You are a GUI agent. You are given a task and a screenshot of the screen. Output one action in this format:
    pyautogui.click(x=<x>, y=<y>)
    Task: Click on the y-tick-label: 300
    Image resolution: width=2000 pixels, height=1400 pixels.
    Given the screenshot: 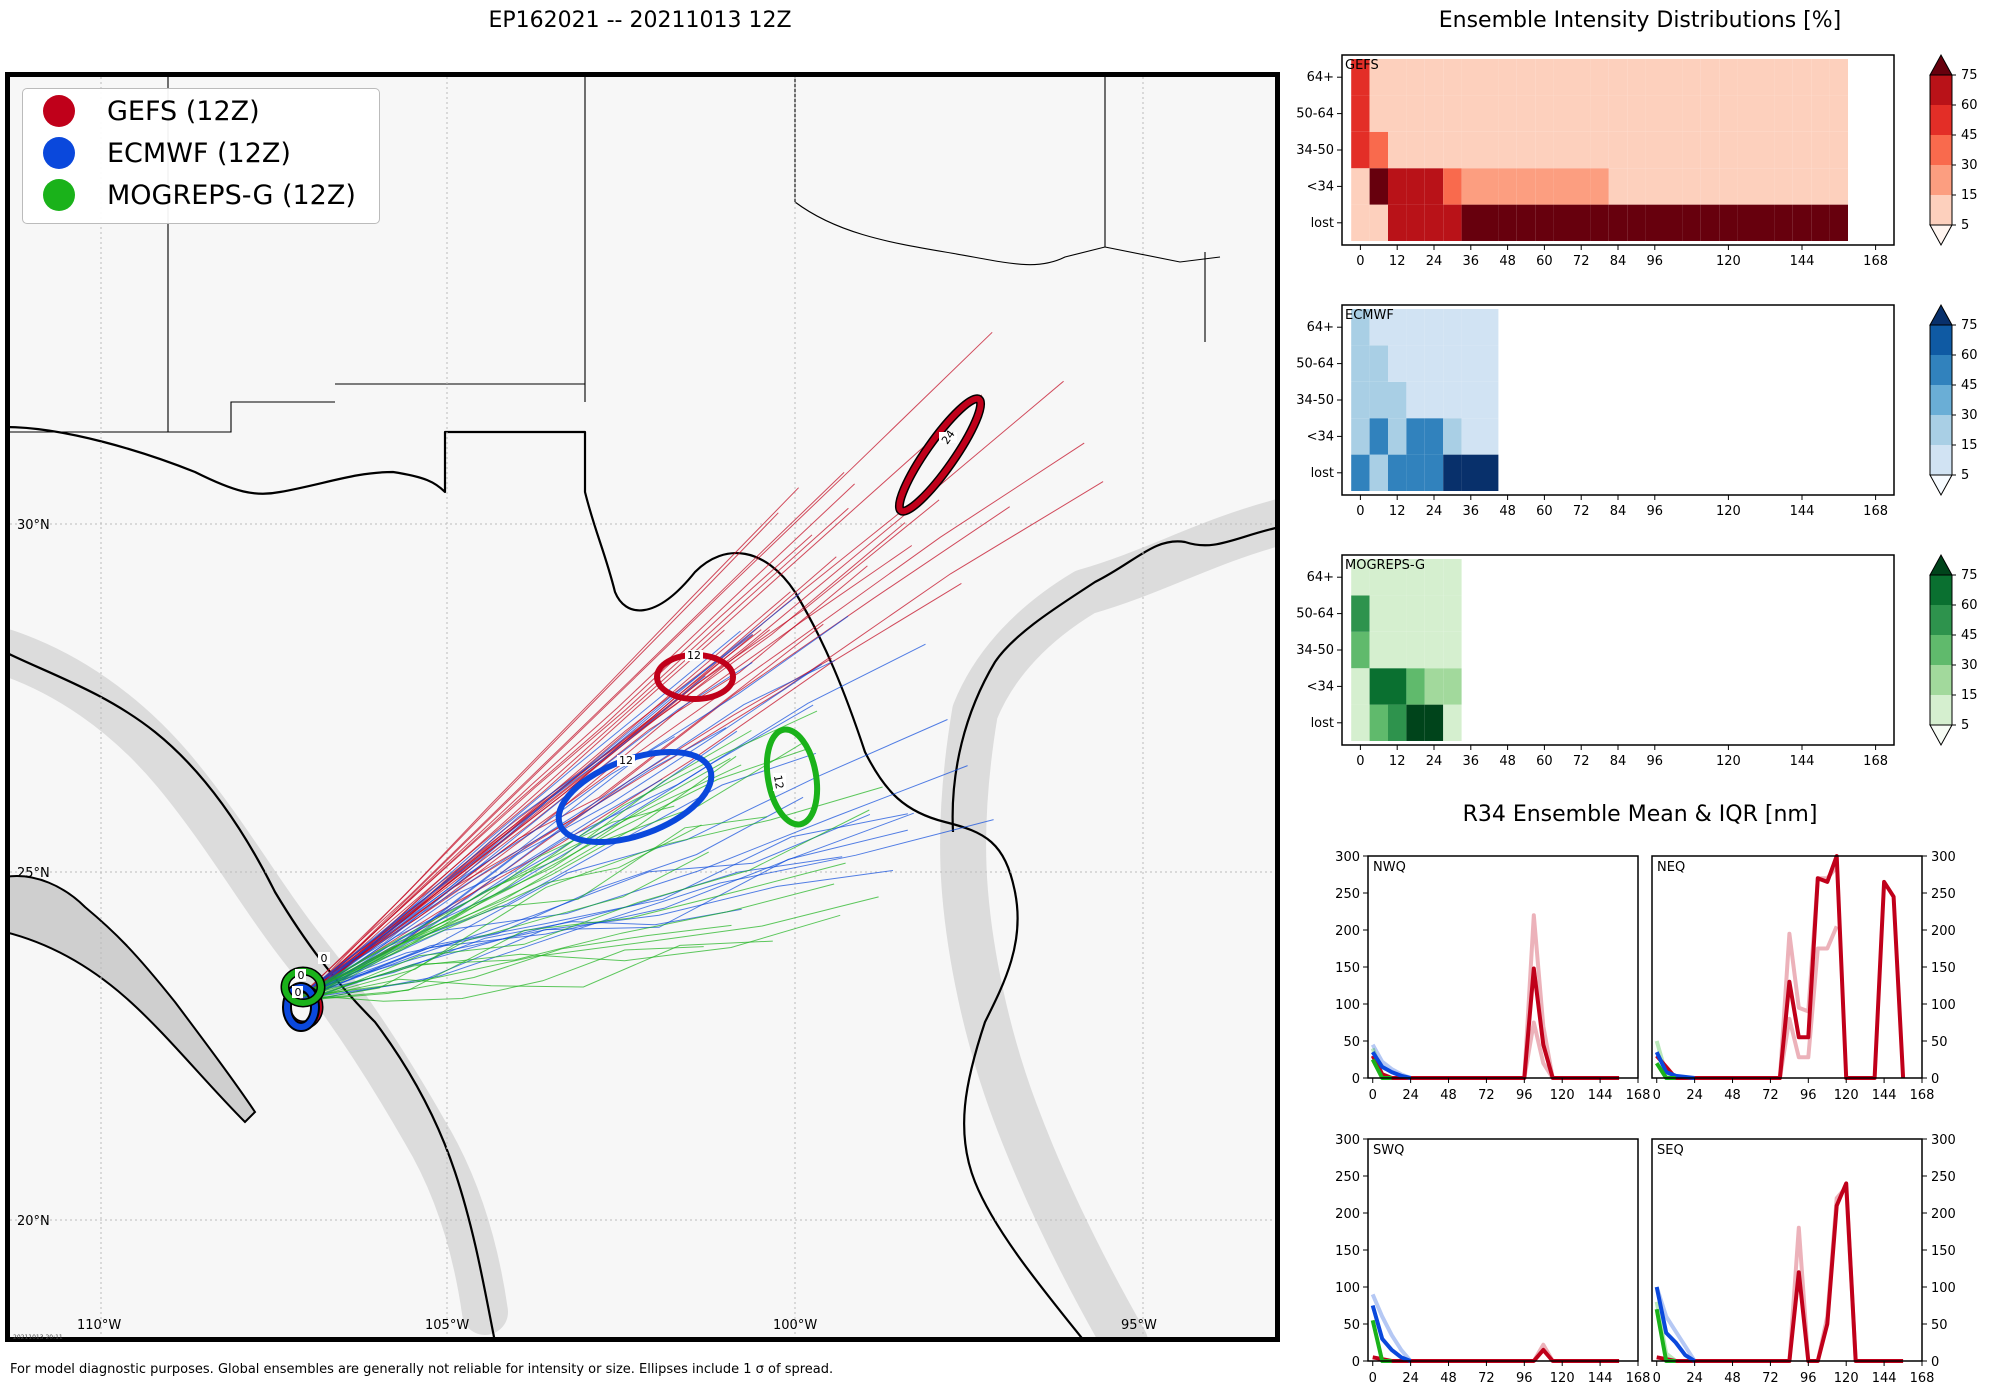 What is the action you would take?
    pyautogui.click(x=1943, y=1140)
    